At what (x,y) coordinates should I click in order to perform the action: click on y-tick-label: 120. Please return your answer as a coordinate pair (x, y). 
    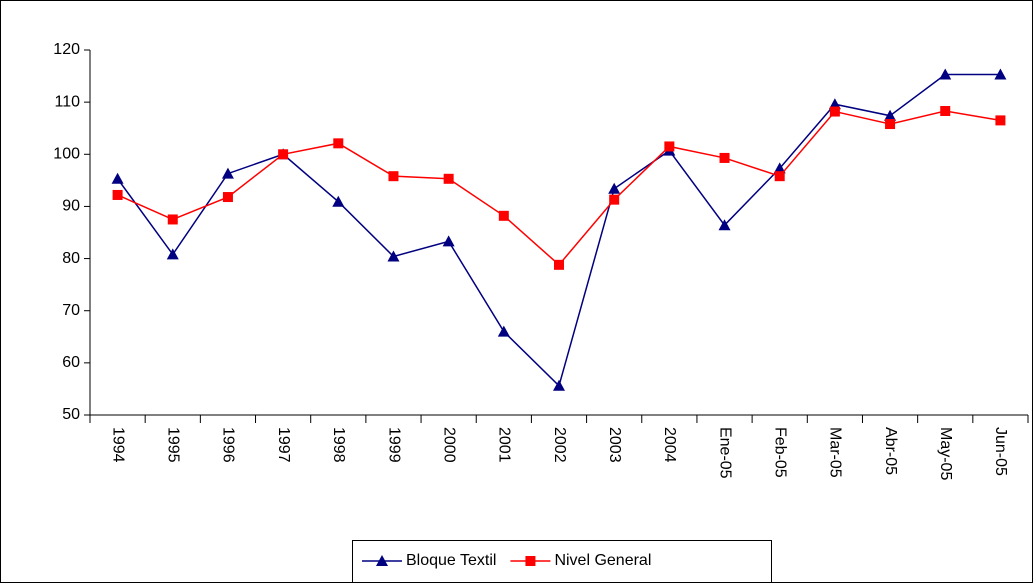
    Looking at the image, I should click on (66, 49).